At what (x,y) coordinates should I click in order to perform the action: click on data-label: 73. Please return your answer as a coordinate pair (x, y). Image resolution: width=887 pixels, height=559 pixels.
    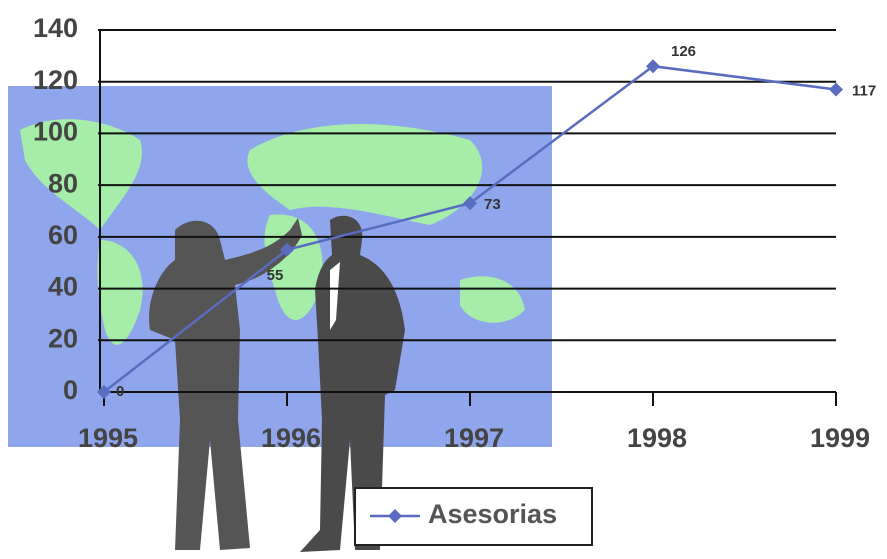
    Looking at the image, I should click on (492, 204).